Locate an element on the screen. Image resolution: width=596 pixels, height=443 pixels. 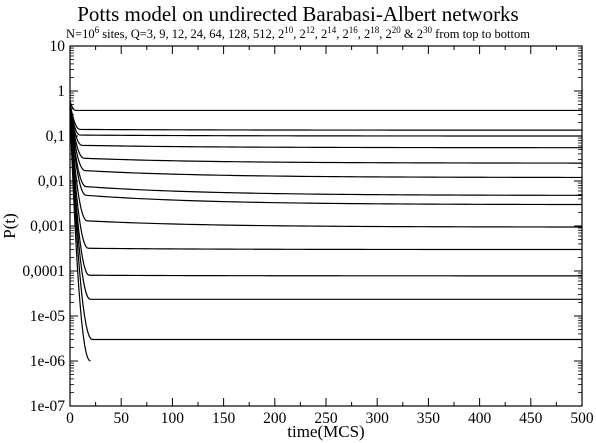
x-tick-label: 400 is located at coordinates (480, 418).